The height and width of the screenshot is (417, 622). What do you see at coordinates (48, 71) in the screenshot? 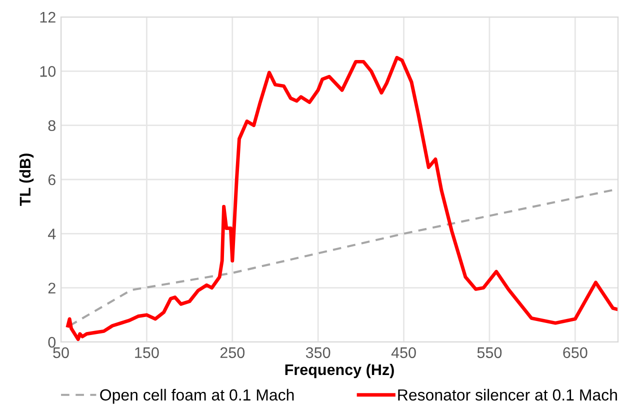
I see `y-tick-label: 10` at bounding box center [48, 71].